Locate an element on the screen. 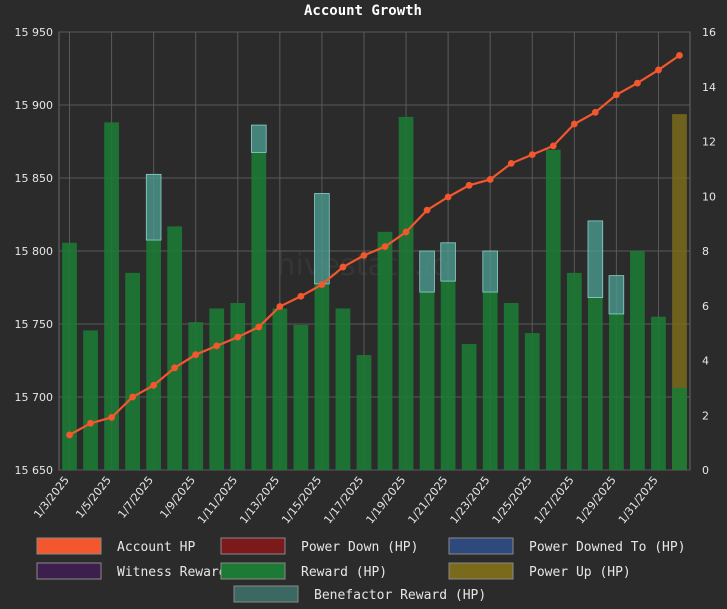 This screenshot has height=609, width=727. legend-label: Account HP is located at coordinates (156, 547).